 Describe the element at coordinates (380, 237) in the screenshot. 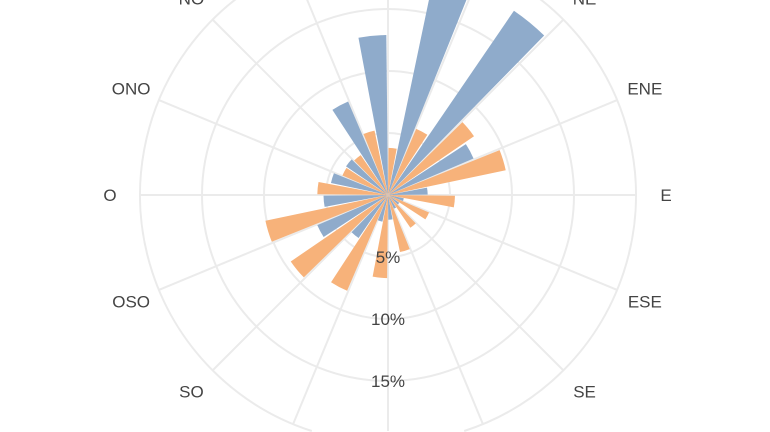

I see `bar-series-2-S` at that location.